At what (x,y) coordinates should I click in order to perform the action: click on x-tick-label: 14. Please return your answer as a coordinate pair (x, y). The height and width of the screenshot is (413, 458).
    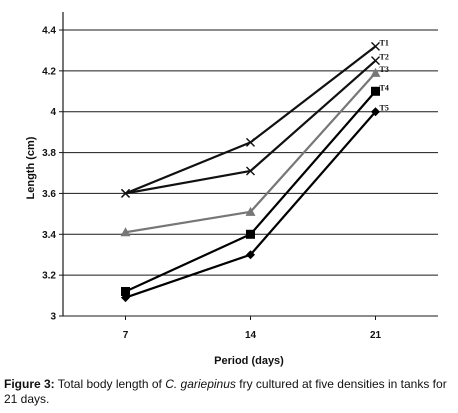
    Looking at the image, I should click on (251, 335).